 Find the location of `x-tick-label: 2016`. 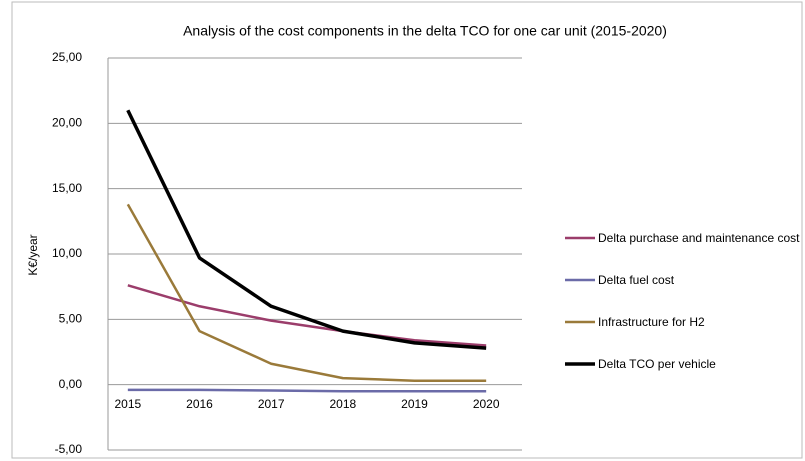

x-tick-label: 2016 is located at coordinates (199, 404).